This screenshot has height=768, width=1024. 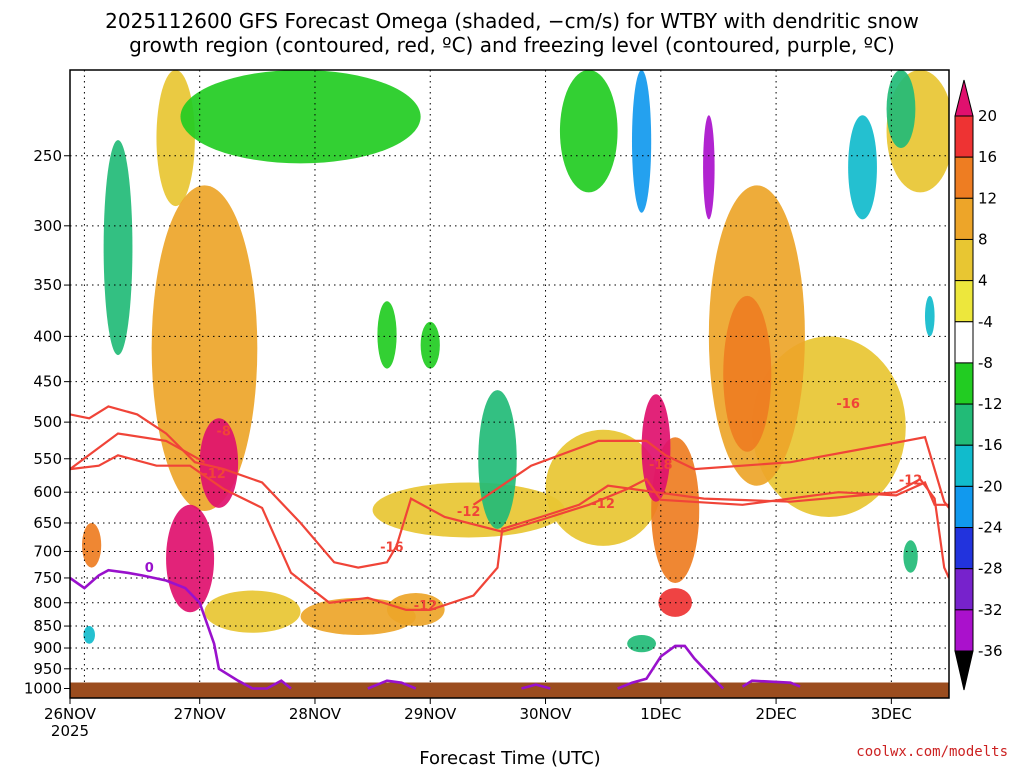 I want to click on credit-text: coolwx.com/modelts, so click(x=932, y=752).